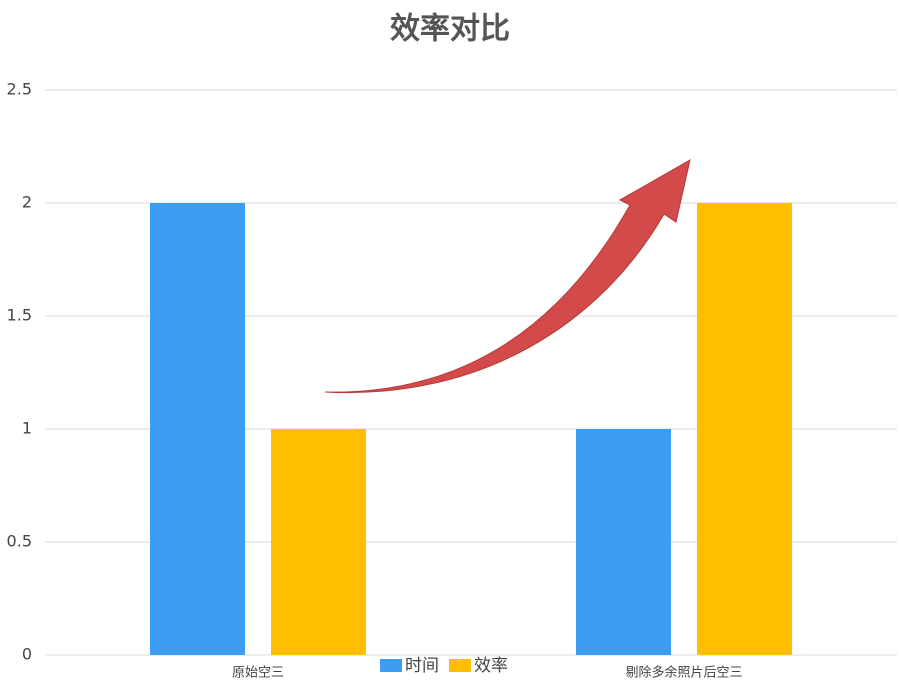 The width and height of the screenshot is (900, 688). Describe the element at coordinates (507, 276) in the screenshot. I see `trend-arrow` at that location.